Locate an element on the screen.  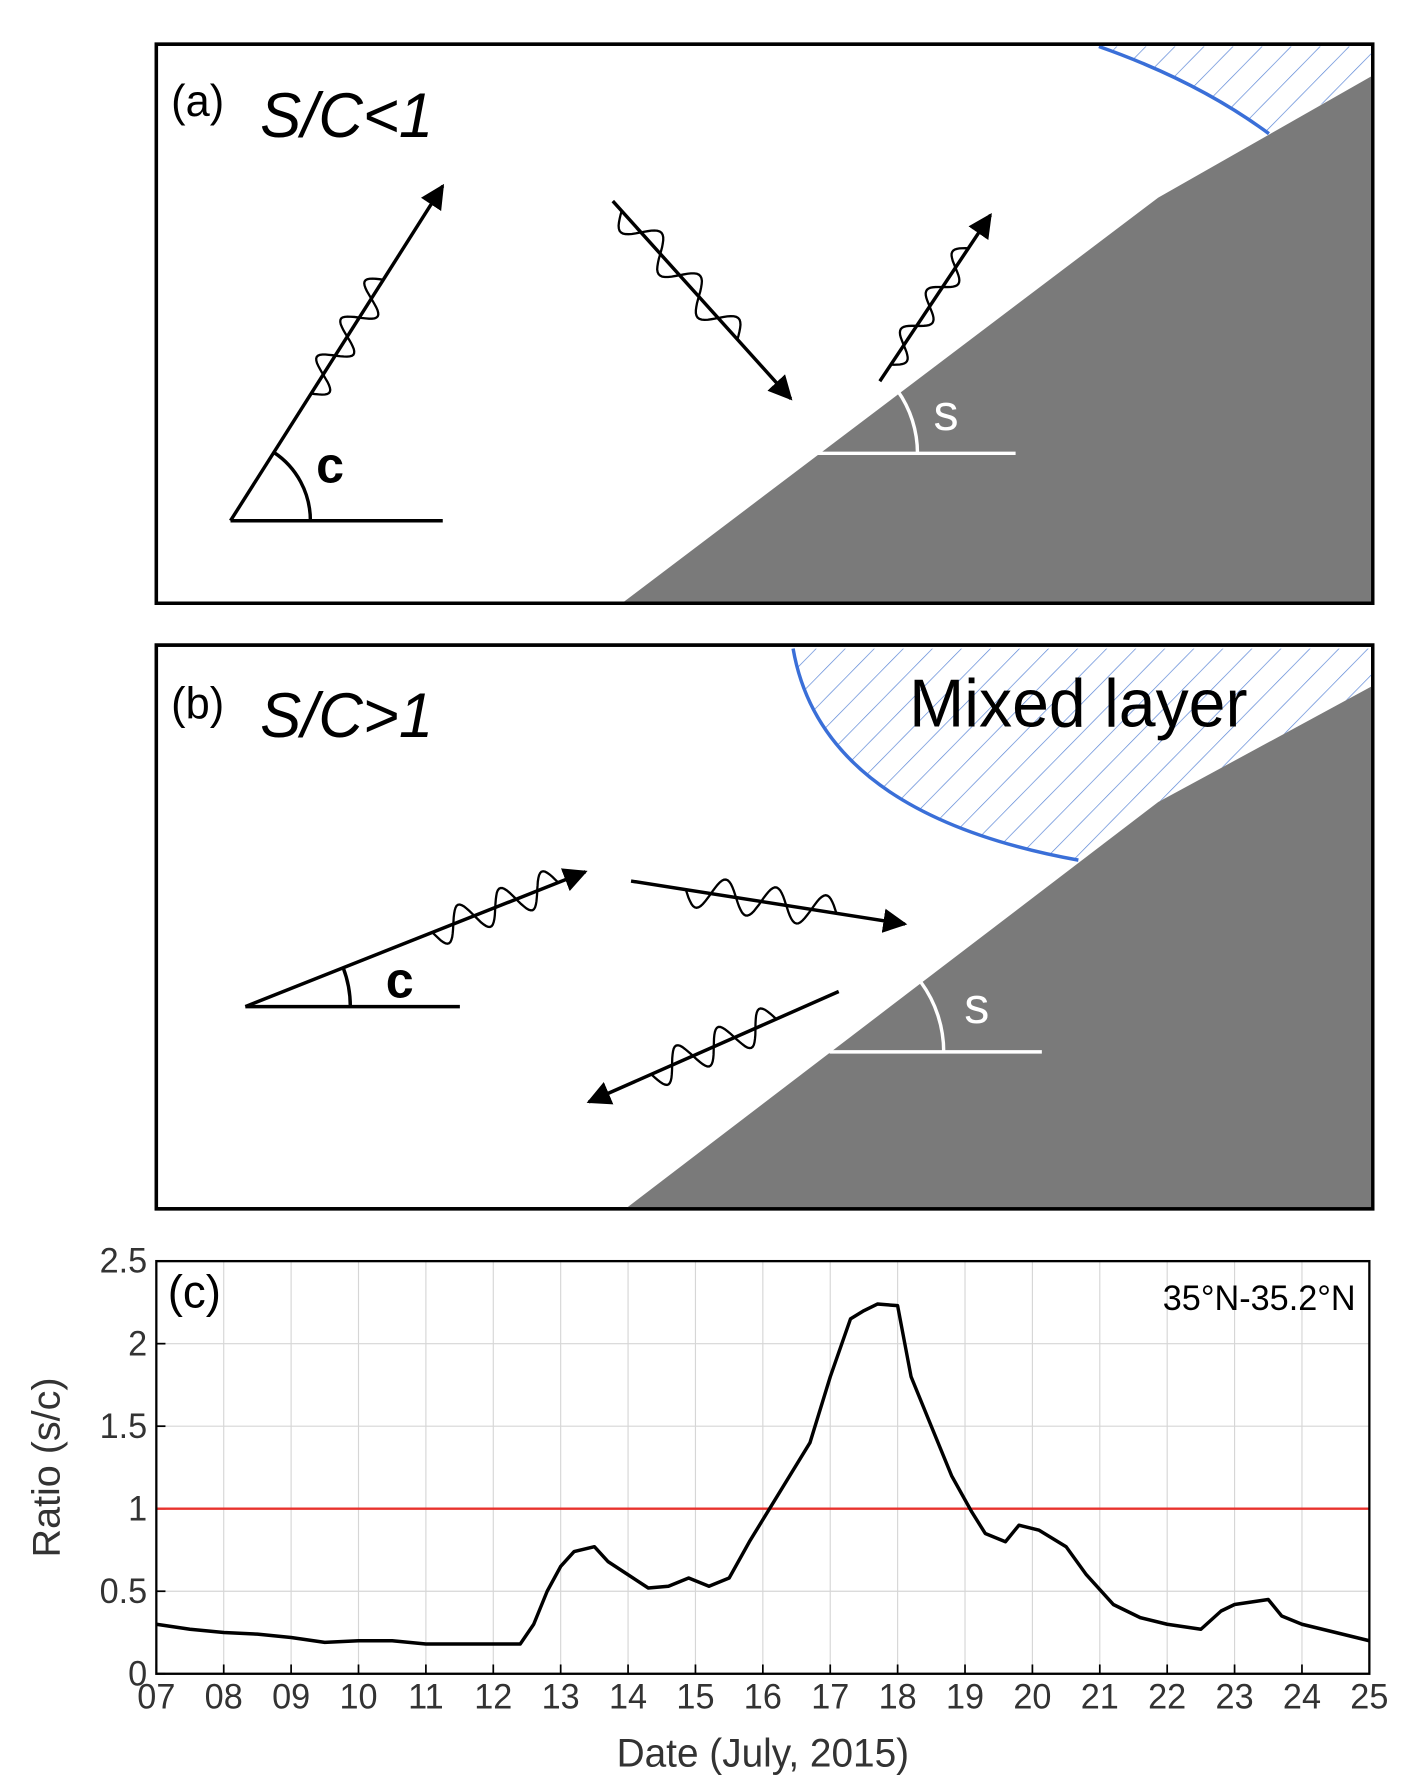
x-tick-label: 08 is located at coordinates (224, 1697).